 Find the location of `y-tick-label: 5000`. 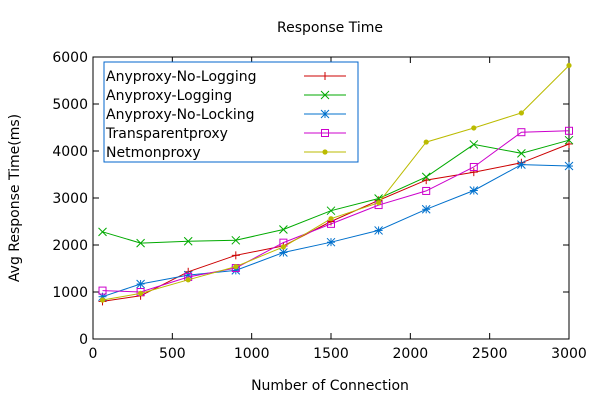

y-tick-label: 5000 is located at coordinates (70, 105).